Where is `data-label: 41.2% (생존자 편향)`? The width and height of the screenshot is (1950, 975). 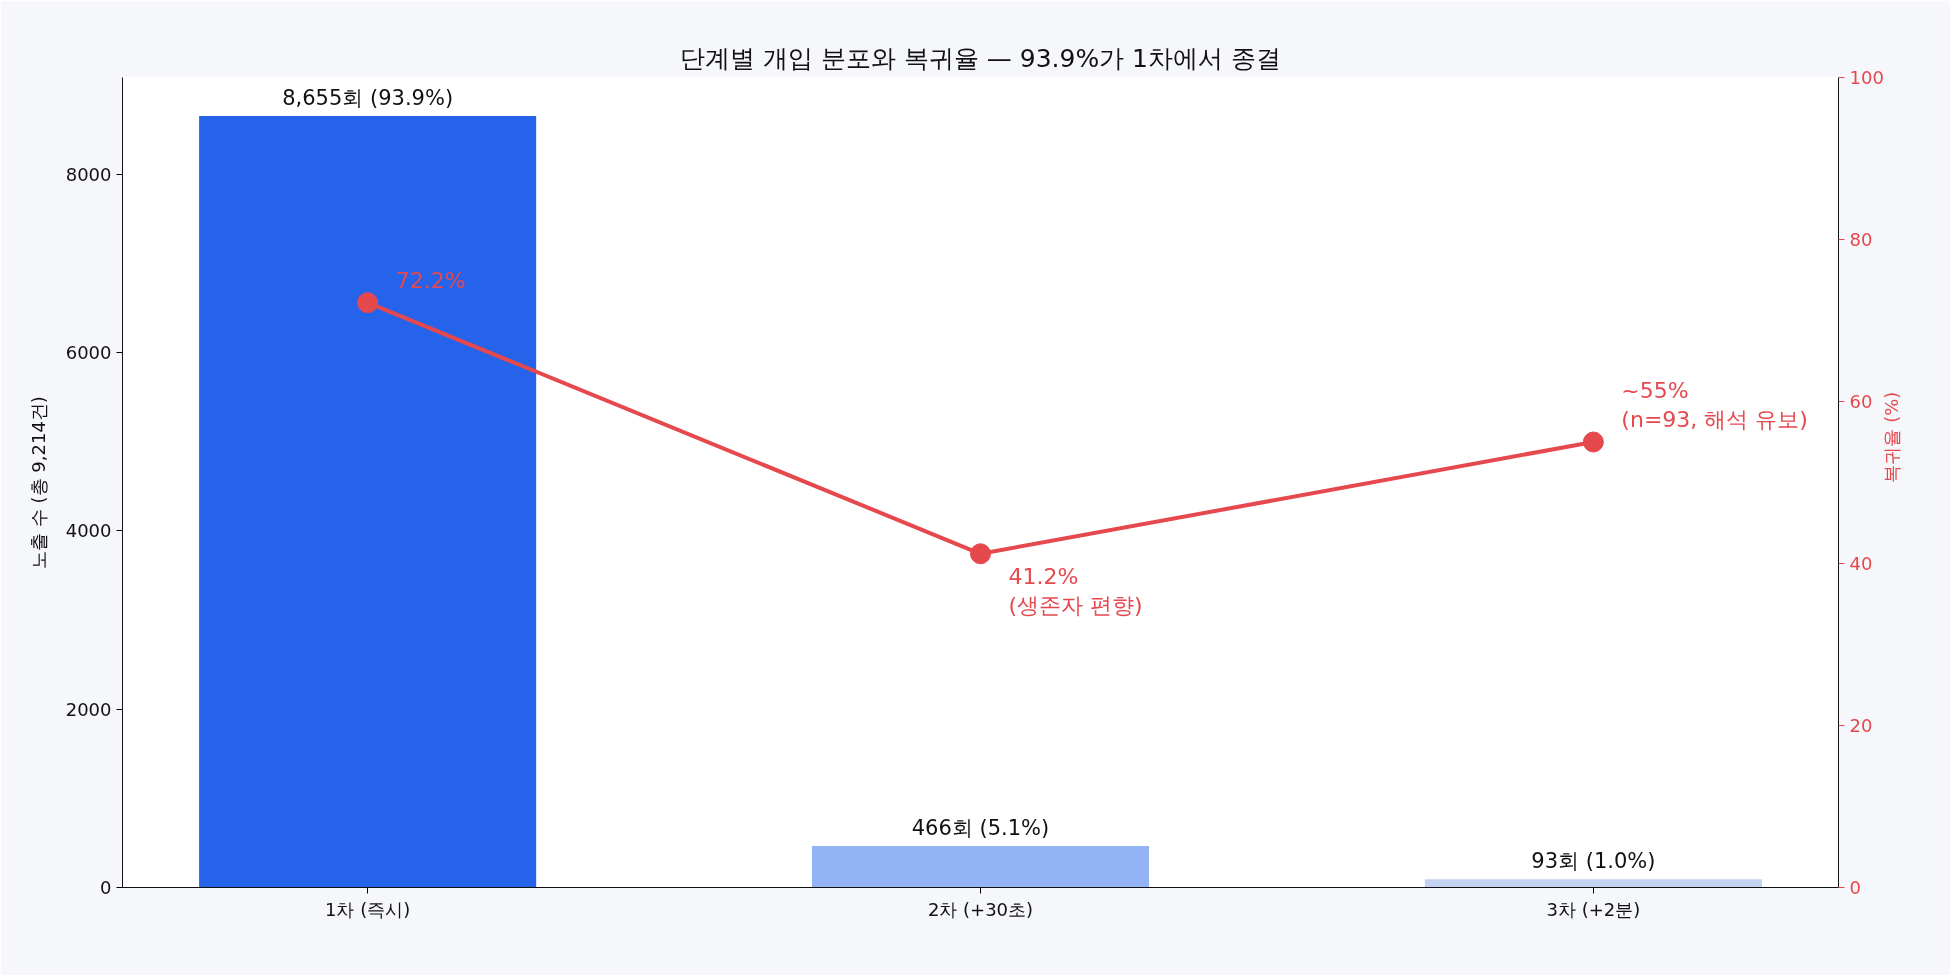
data-label: 41.2% (생존자 편향) is located at coordinates (1075, 590).